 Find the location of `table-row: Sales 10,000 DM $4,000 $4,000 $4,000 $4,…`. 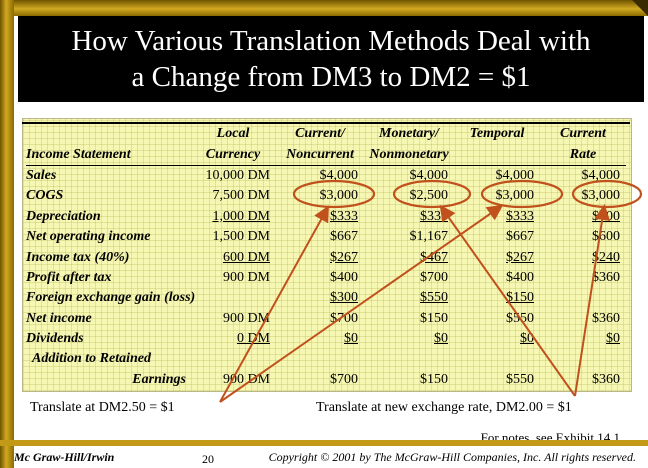

table-row: Sales 10,000 DM $4,000 $4,000 $4,000 $4,… is located at coordinates (326, 175).